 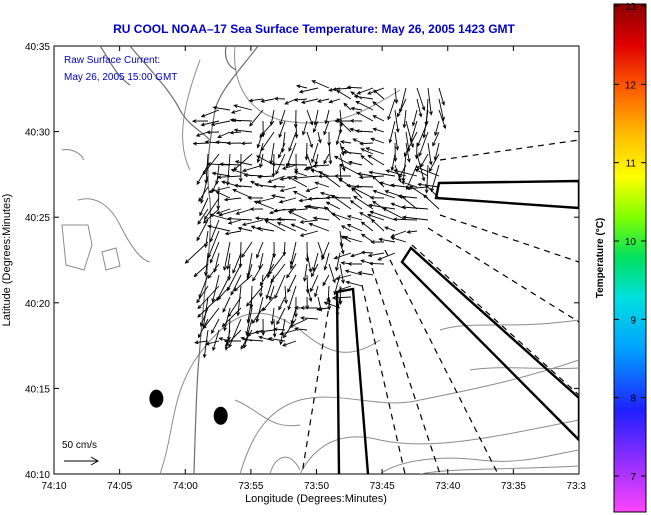 What do you see at coordinates (633, 477) in the screenshot?
I see `colorbar-tick-label: 7` at bounding box center [633, 477].